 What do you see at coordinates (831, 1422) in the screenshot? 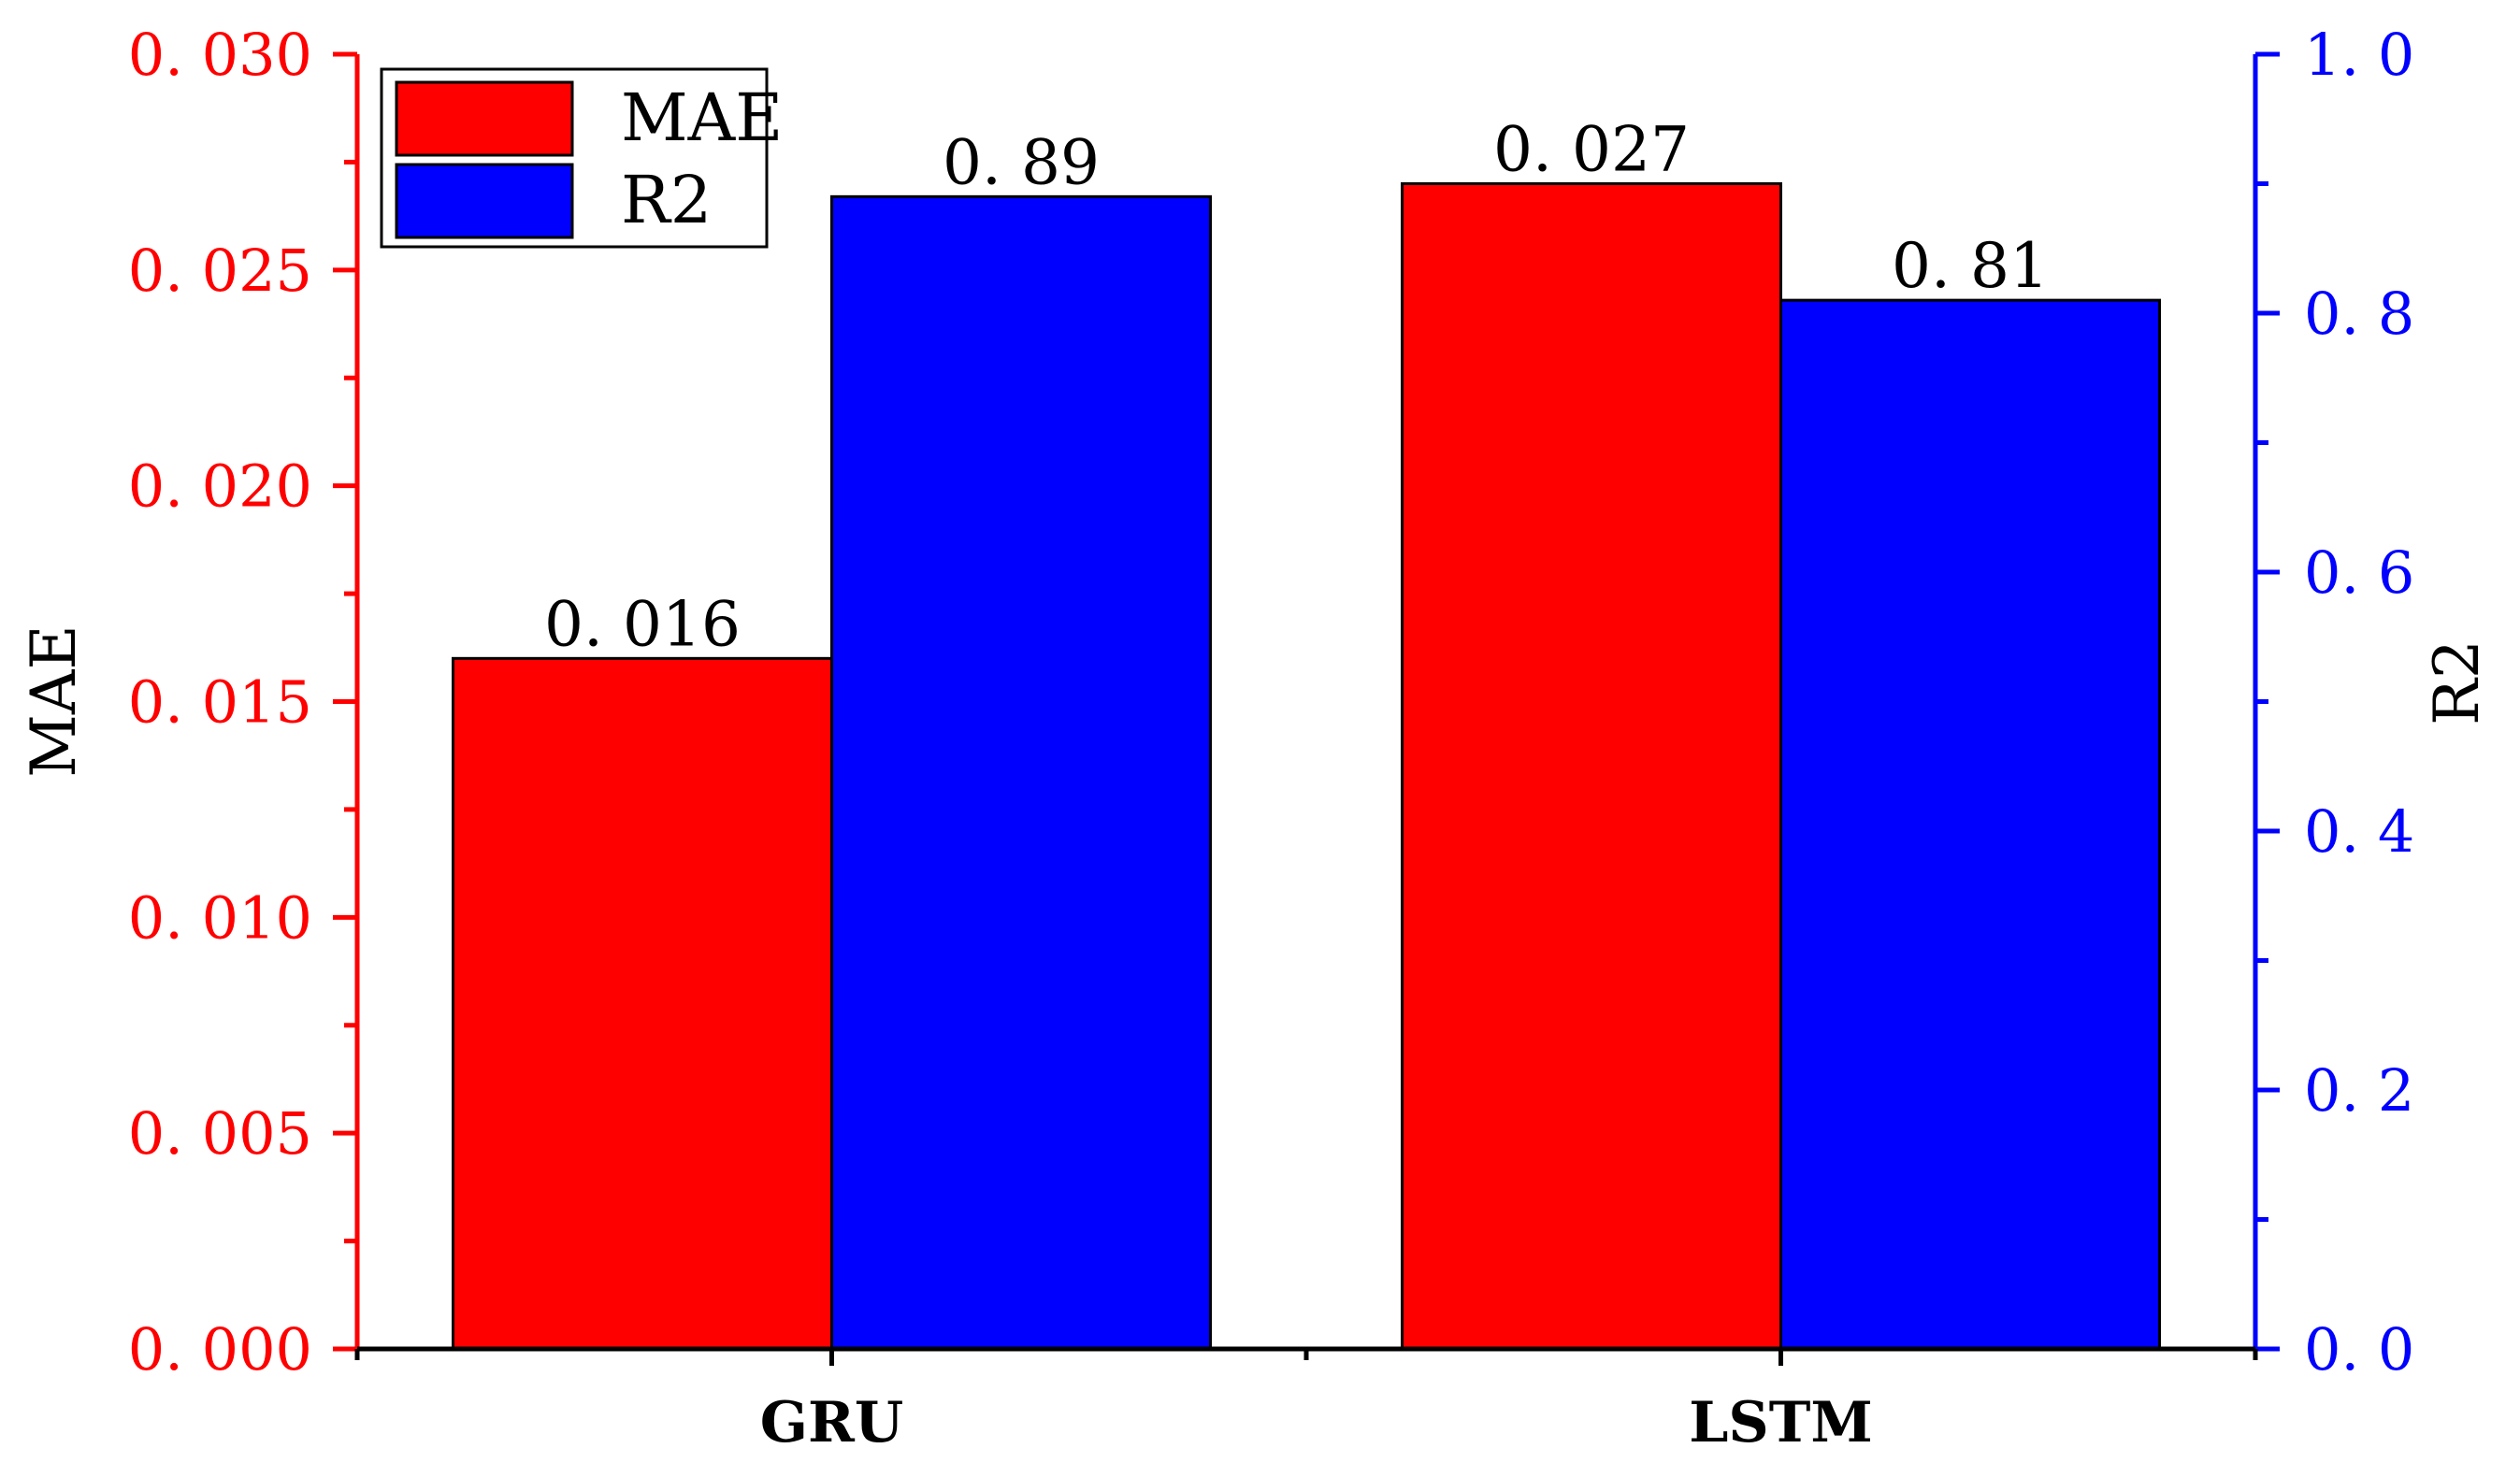
I see `x-tick-label-gru: GRU` at bounding box center [831, 1422].